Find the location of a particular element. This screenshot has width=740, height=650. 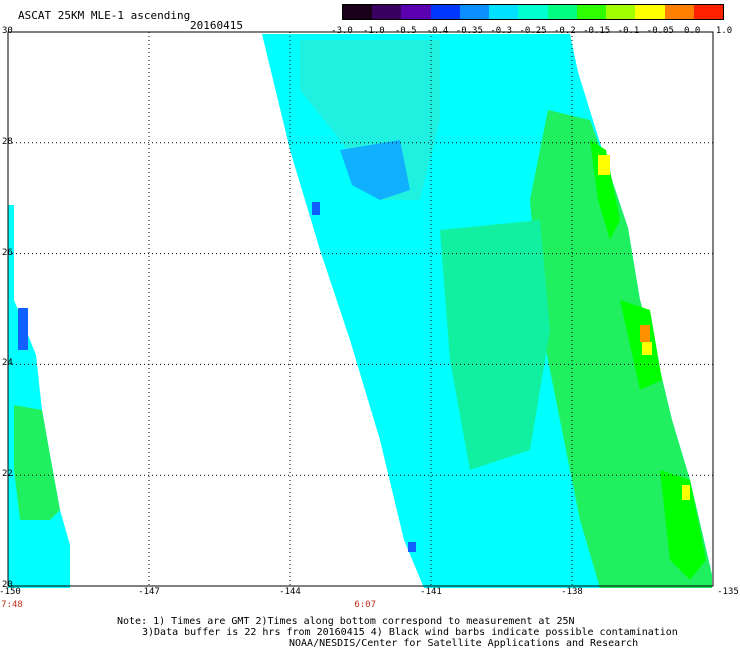

color-scale-bar is located at coordinates (533, 12).